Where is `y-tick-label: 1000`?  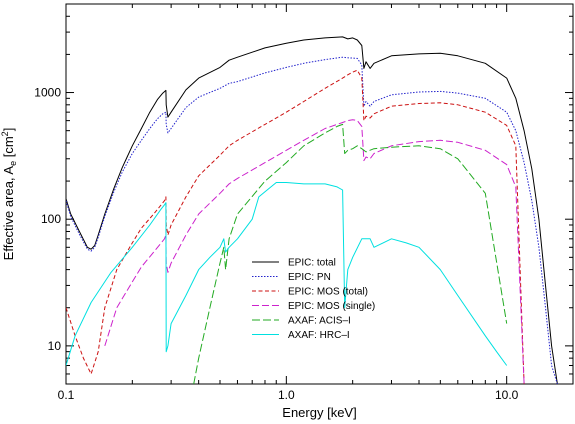
y-tick-label: 1000 is located at coordinates (47, 93).